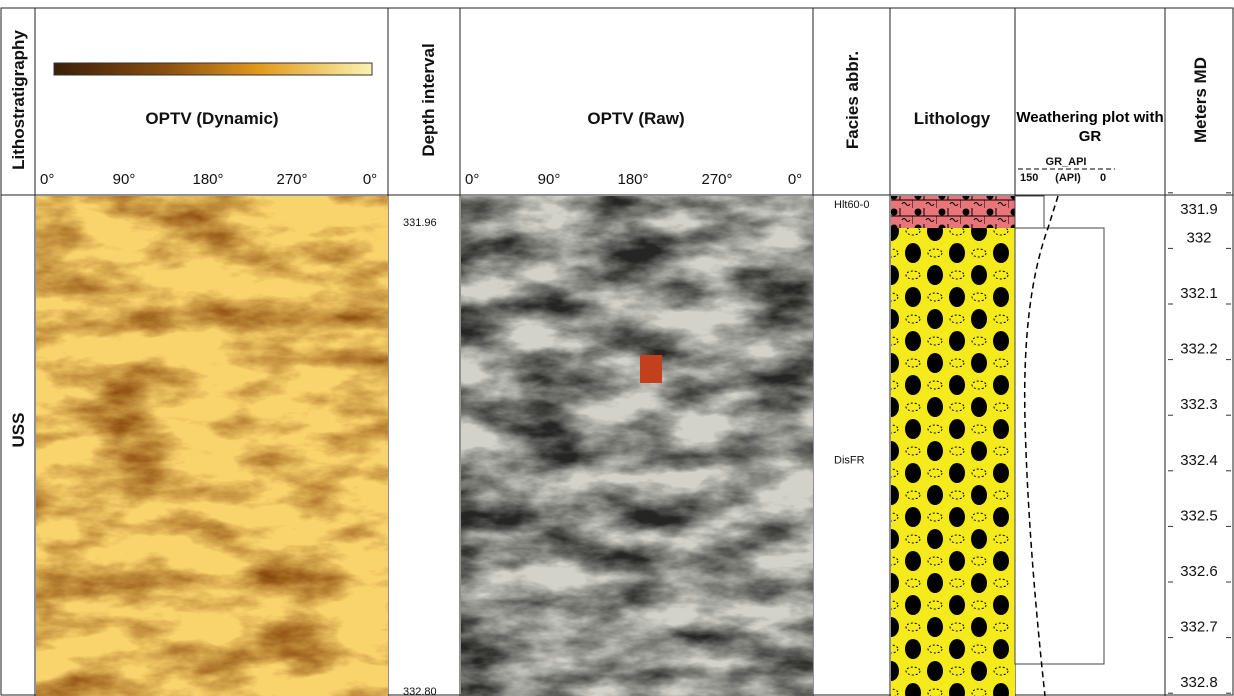 The height and width of the screenshot is (696, 1234). I want to click on header: Meters MD, so click(1200, 100).